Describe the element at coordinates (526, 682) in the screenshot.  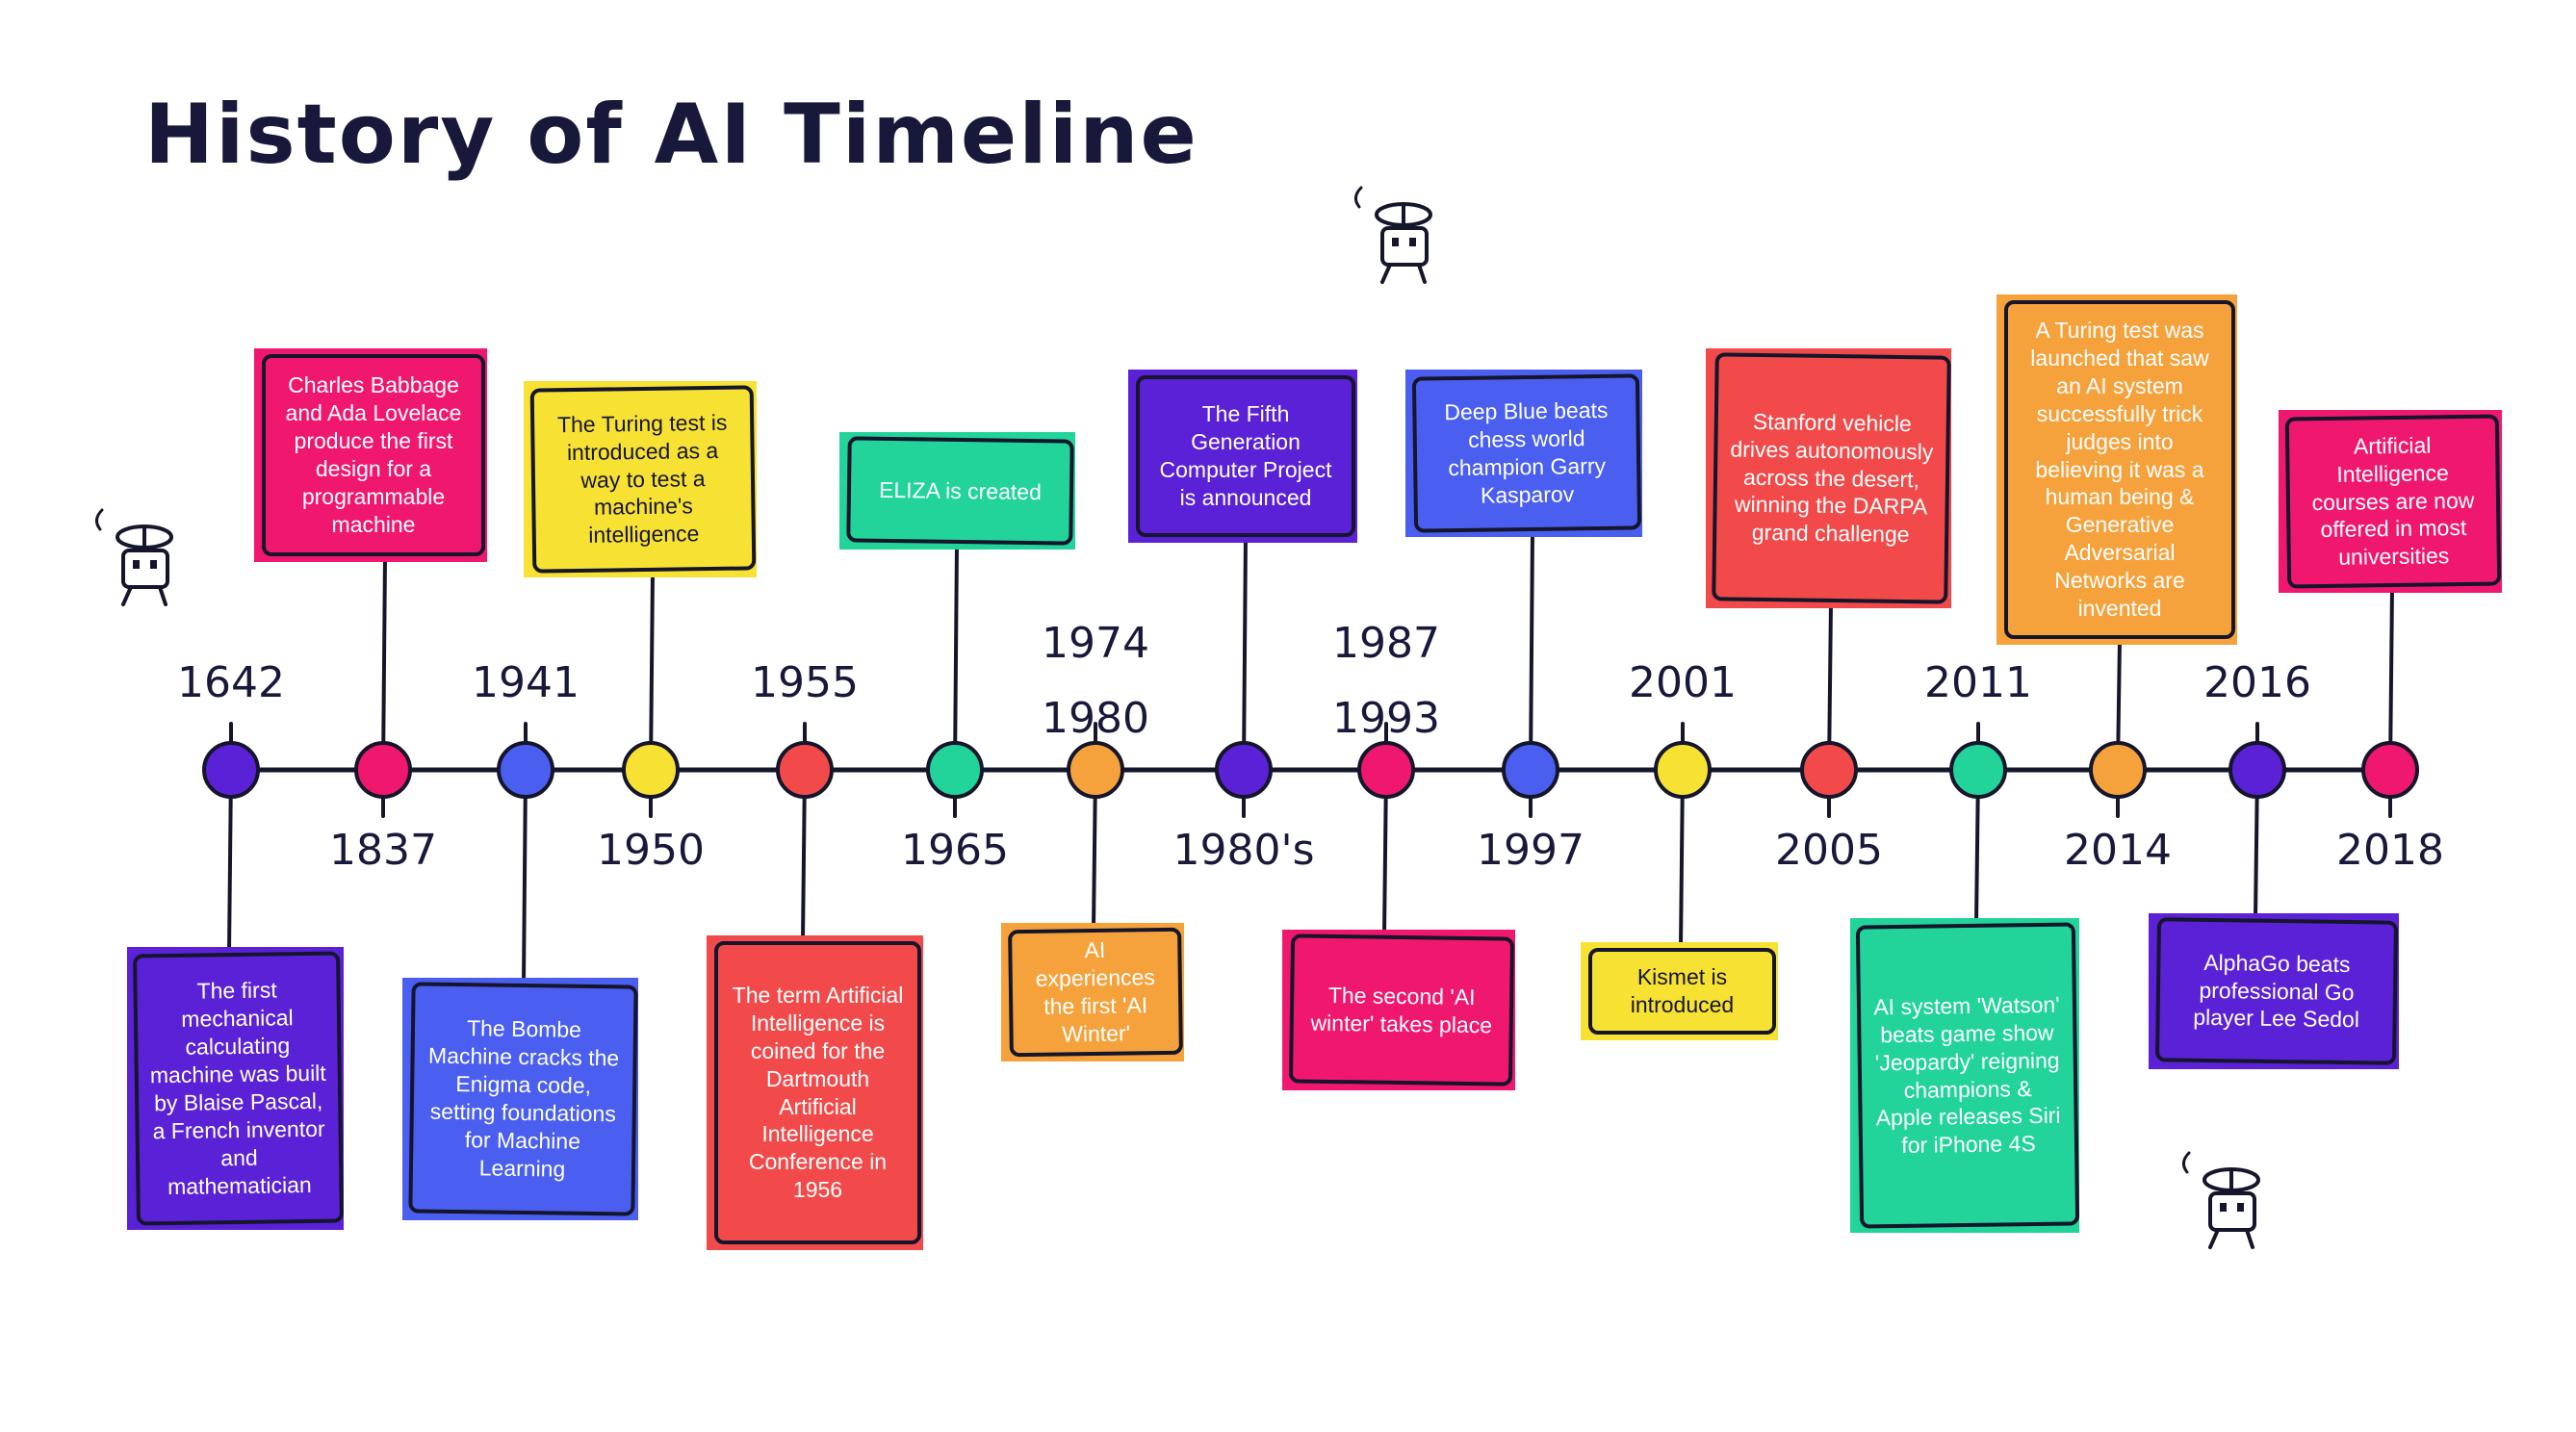
I see `event-year: 1941` at that location.